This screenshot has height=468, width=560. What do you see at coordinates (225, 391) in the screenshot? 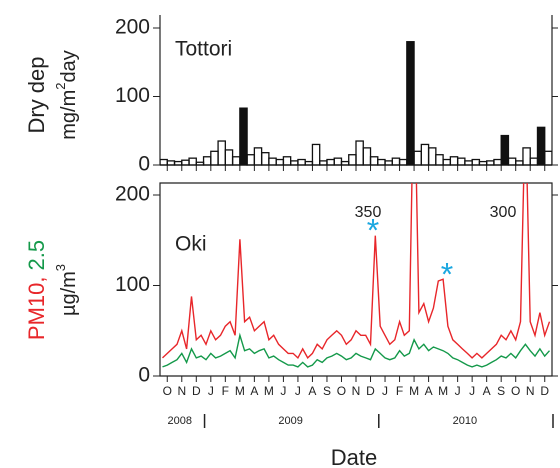
I see `x-tick-label: F` at bounding box center [225, 391].